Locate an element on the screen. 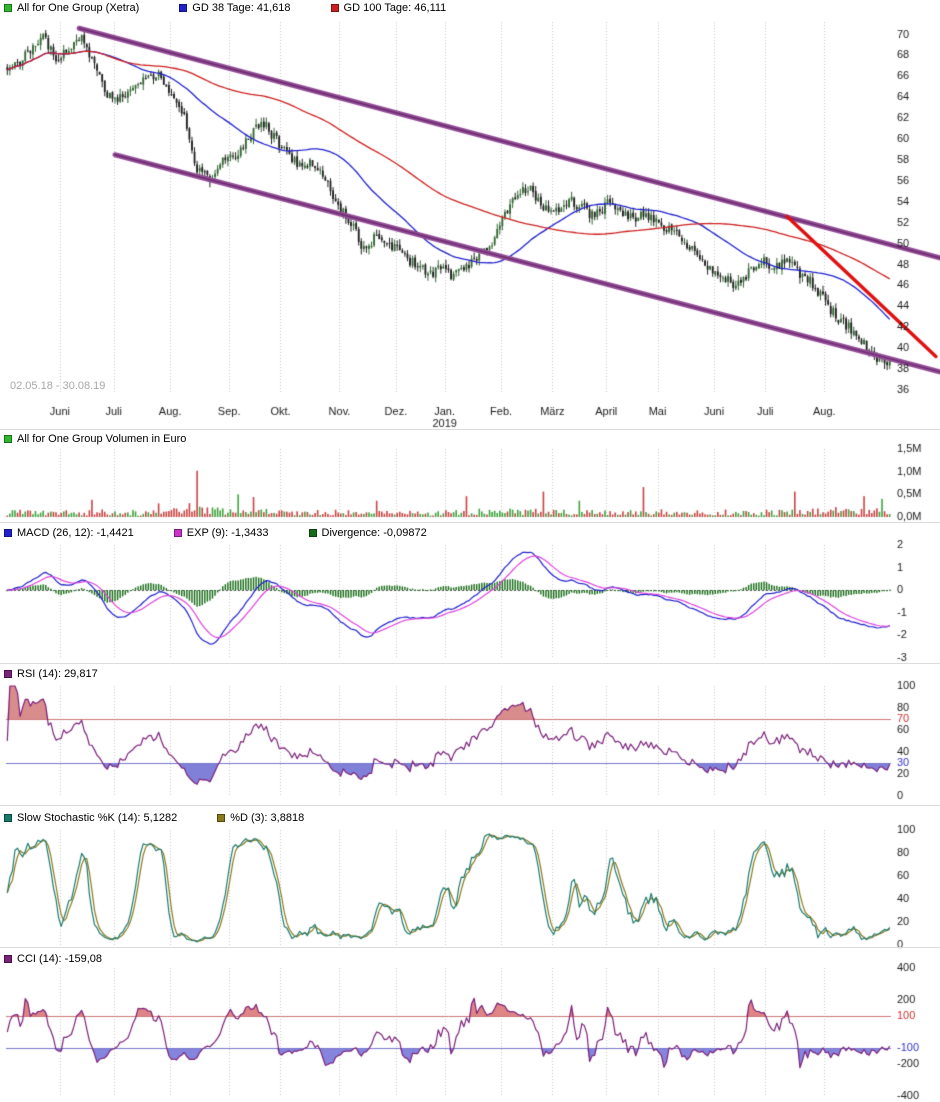 This screenshot has width=940, height=1102. legend-item-macd-divergence: Divergence: -0,09872 is located at coordinates (367, 532).